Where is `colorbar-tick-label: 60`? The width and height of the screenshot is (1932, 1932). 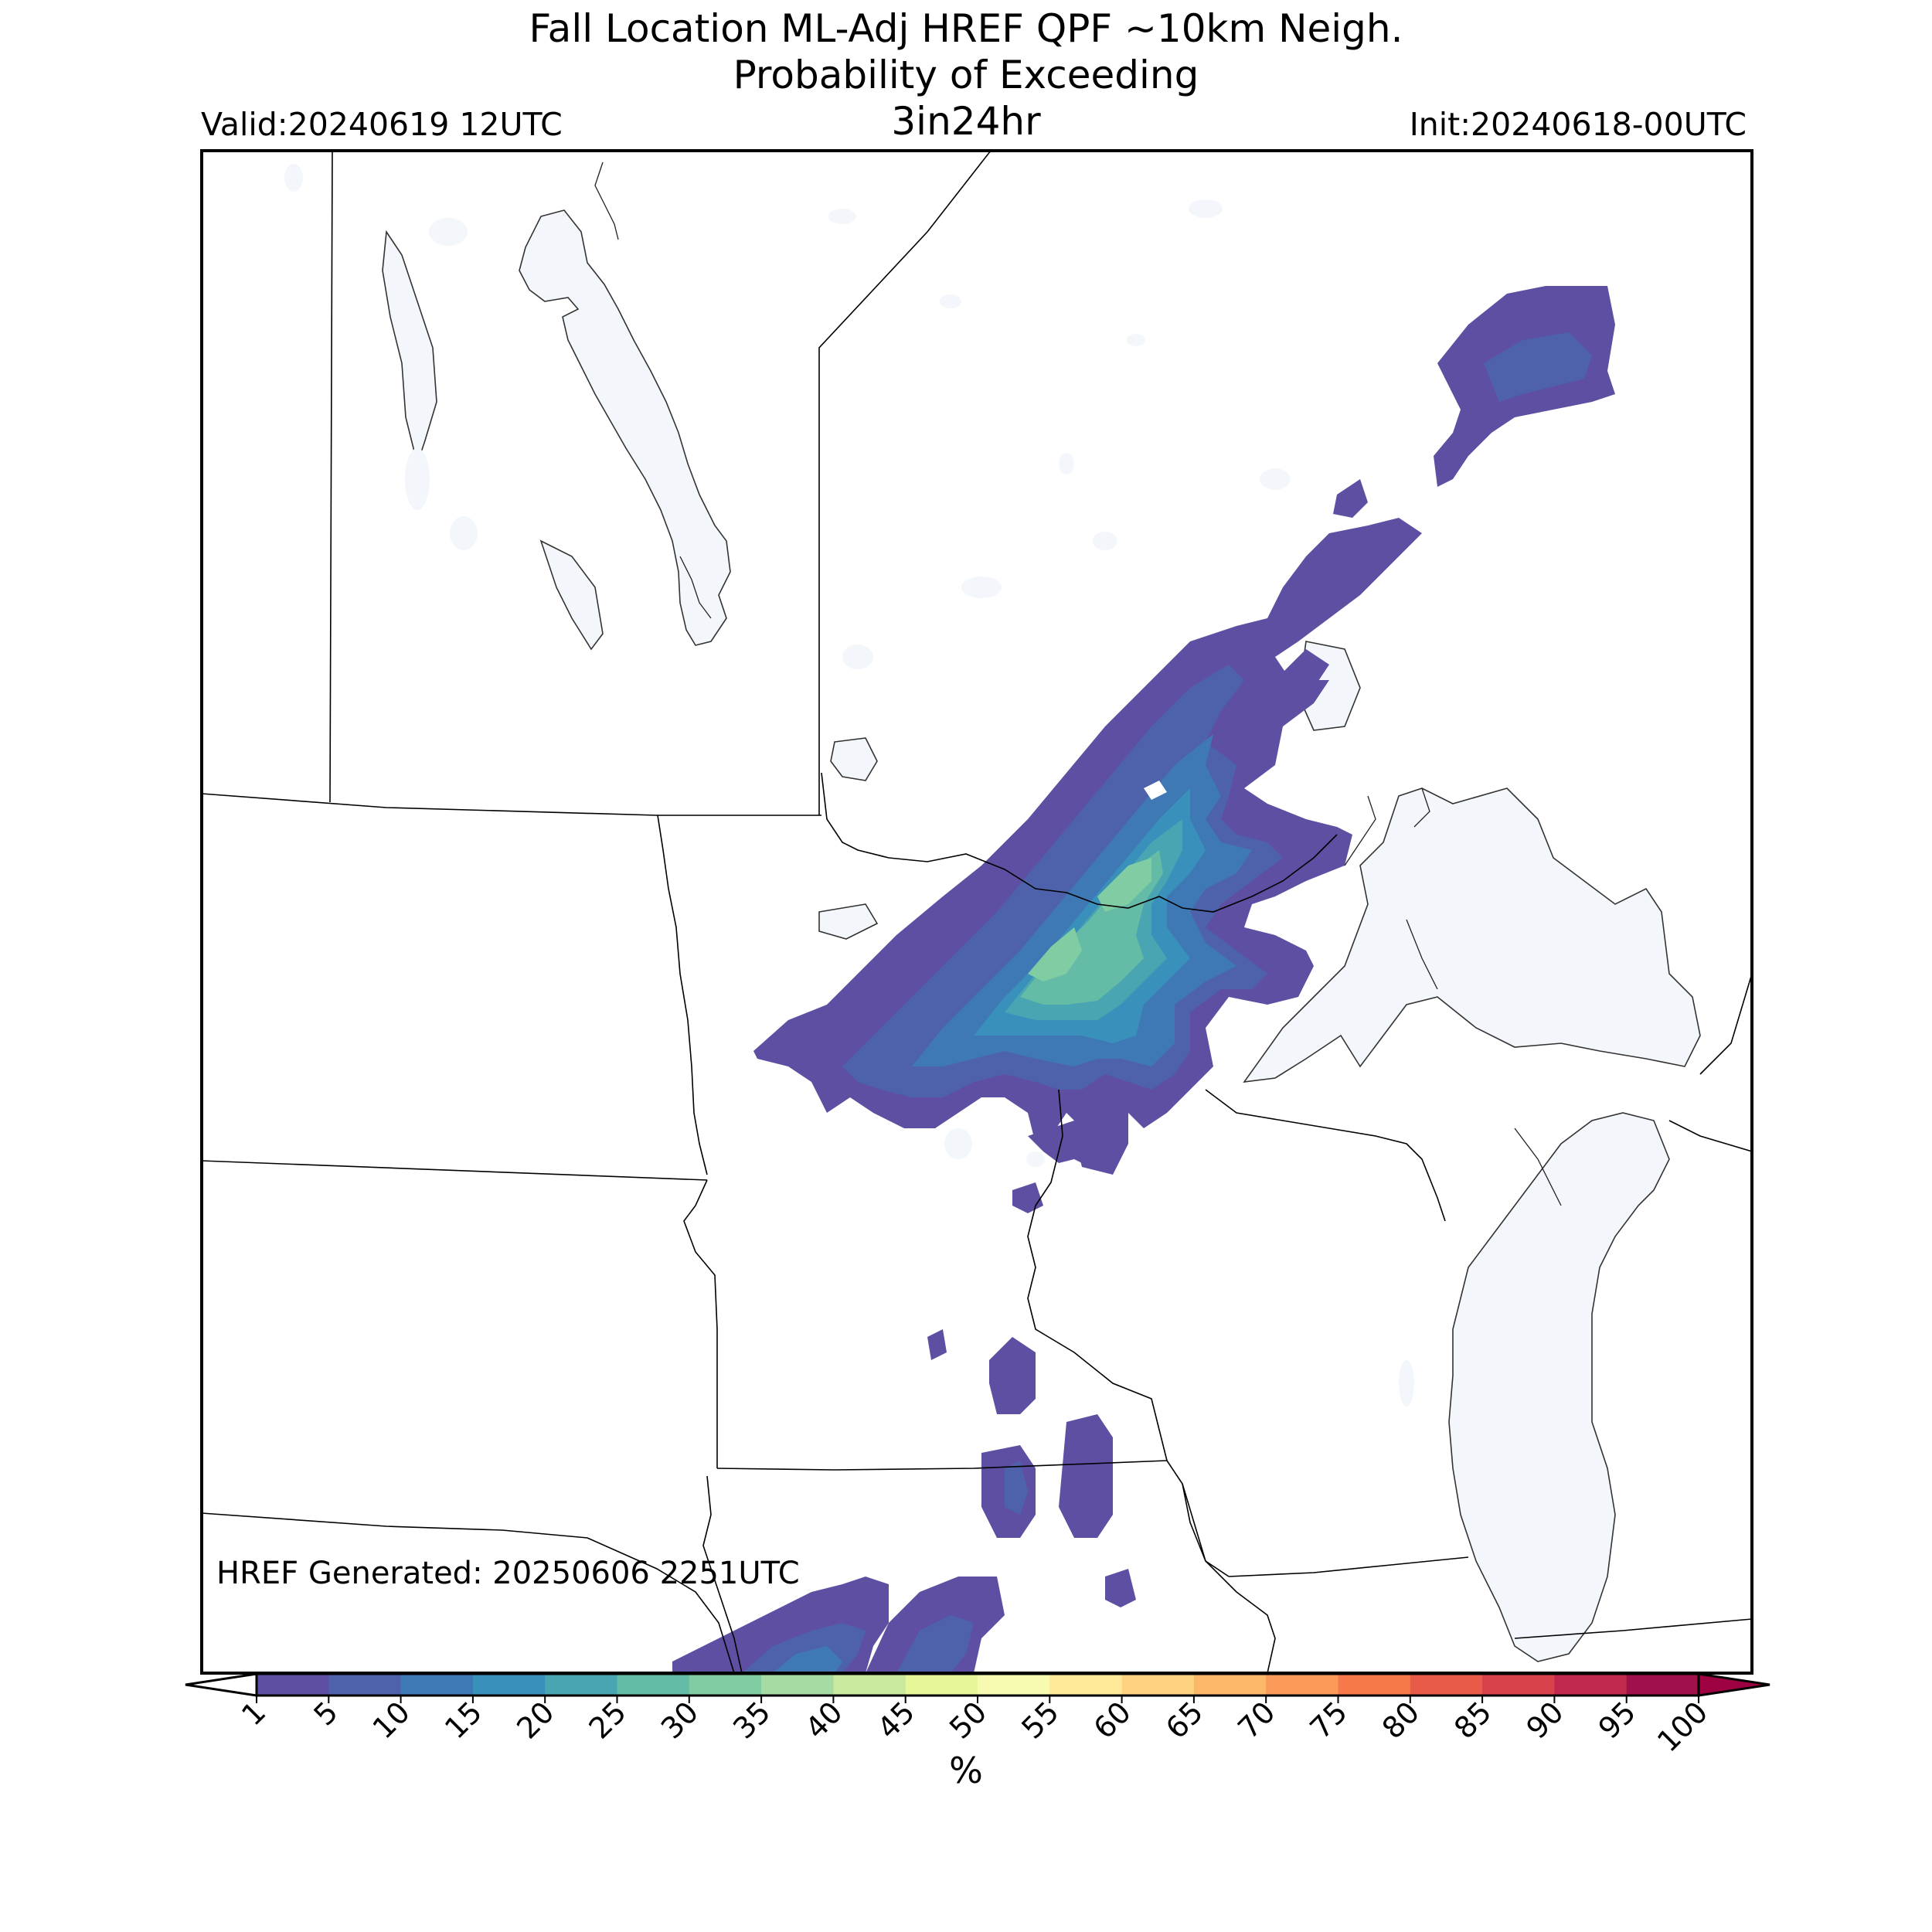 colorbar-tick-label: 60 is located at coordinates (1113, 1720).